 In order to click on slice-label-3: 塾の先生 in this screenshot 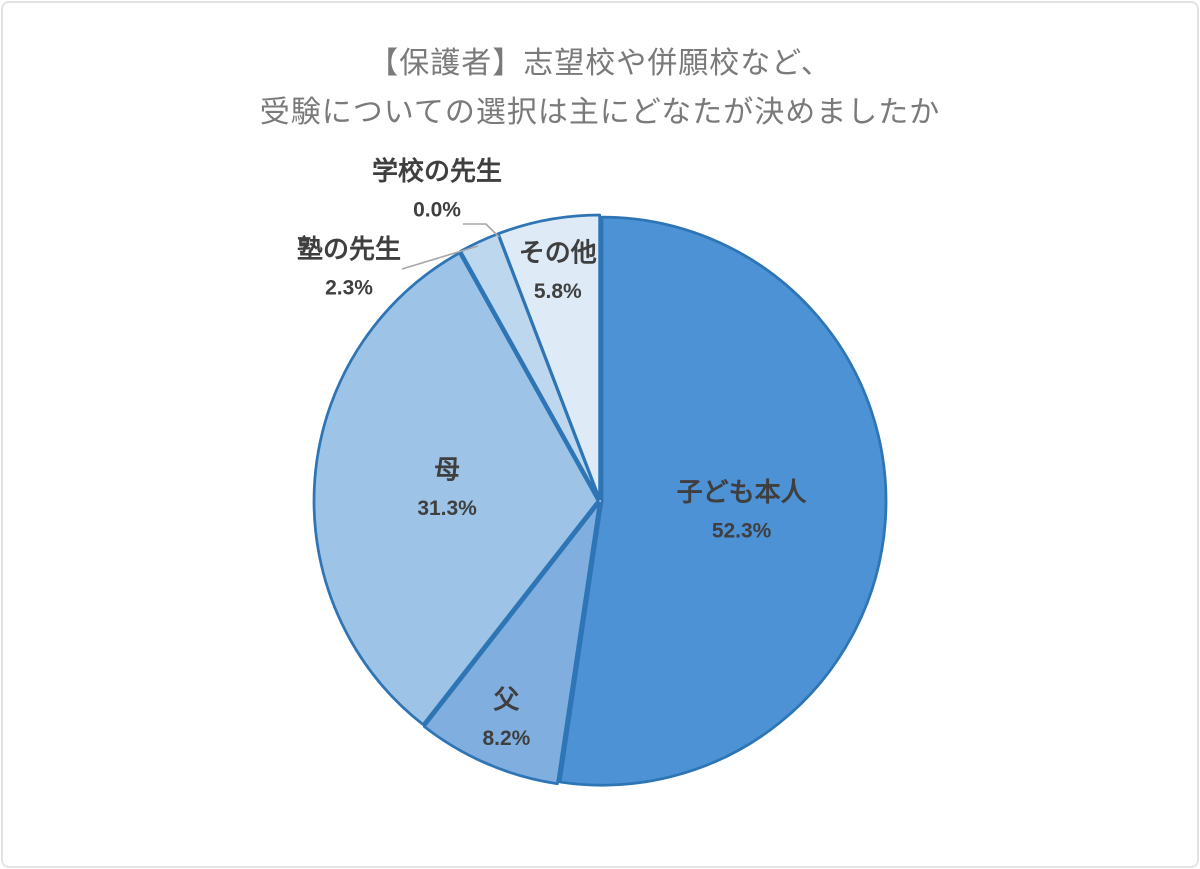, I will do `click(349, 249)`.